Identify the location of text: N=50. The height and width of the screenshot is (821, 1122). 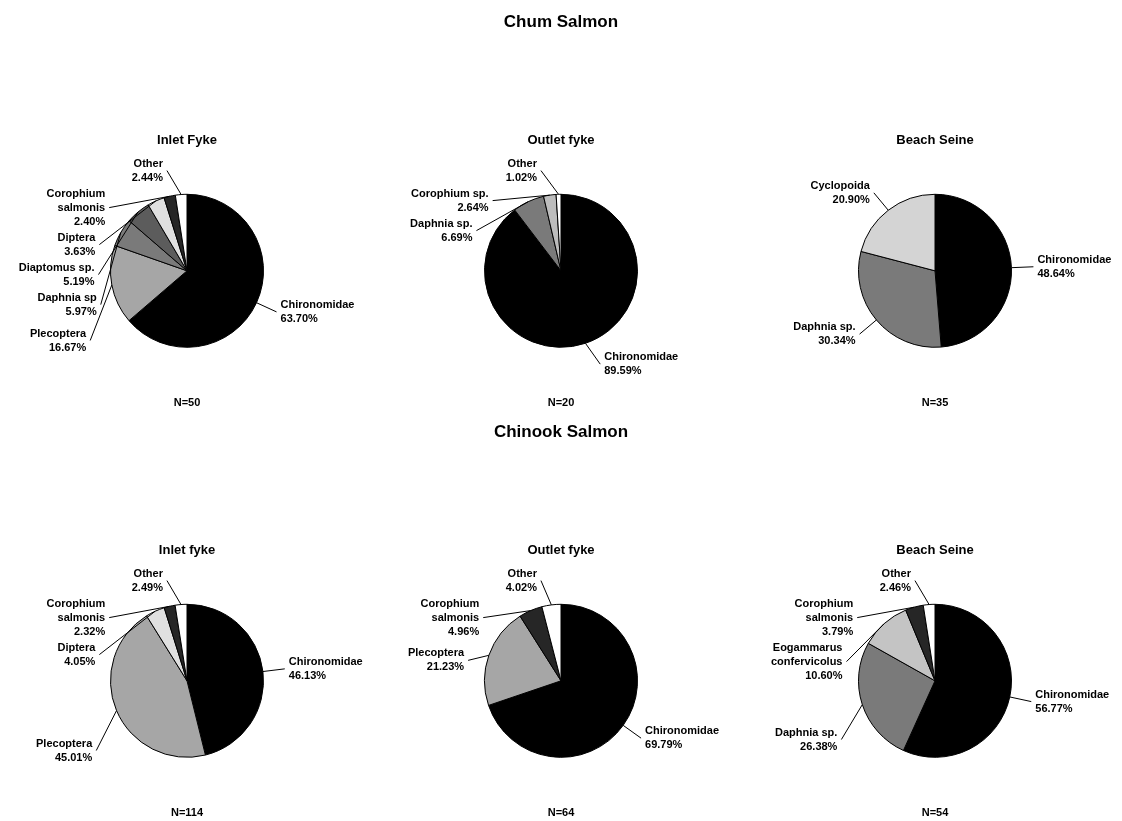
(187, 401).